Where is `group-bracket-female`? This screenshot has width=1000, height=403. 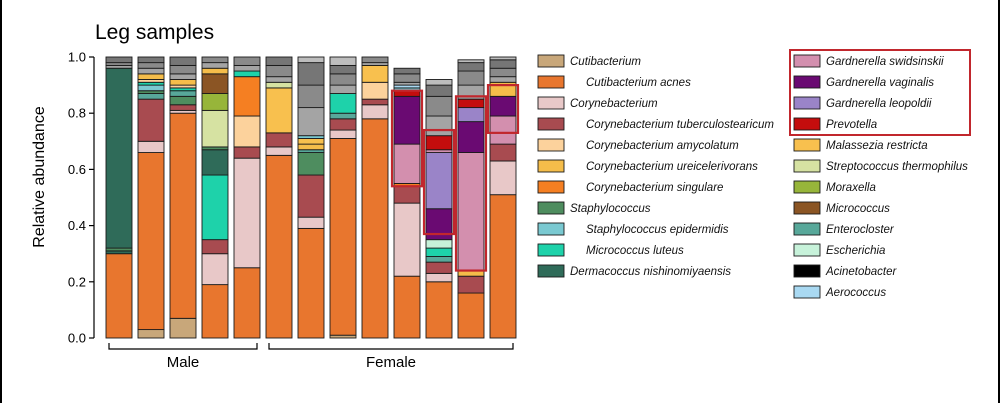
group-bracket-female is located at coordinates (391, 346).